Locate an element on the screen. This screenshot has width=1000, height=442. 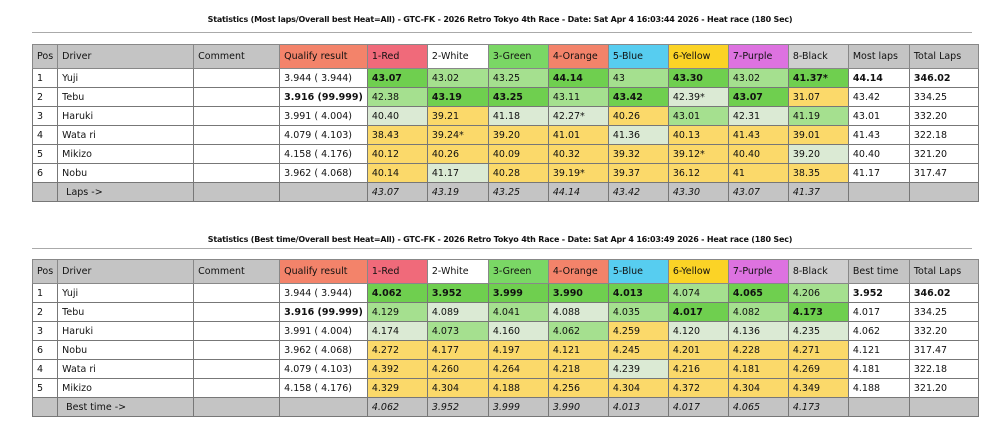
column-header: 8-Black is located at coordinates (818, 271).